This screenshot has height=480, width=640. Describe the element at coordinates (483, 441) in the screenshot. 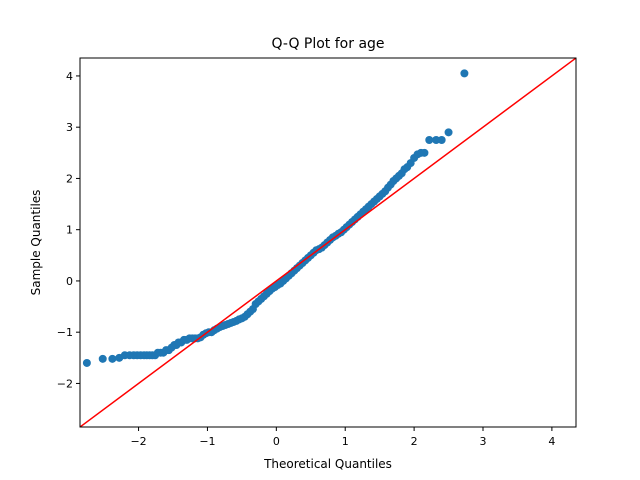

I see `x-tick-label: 3` at that location.